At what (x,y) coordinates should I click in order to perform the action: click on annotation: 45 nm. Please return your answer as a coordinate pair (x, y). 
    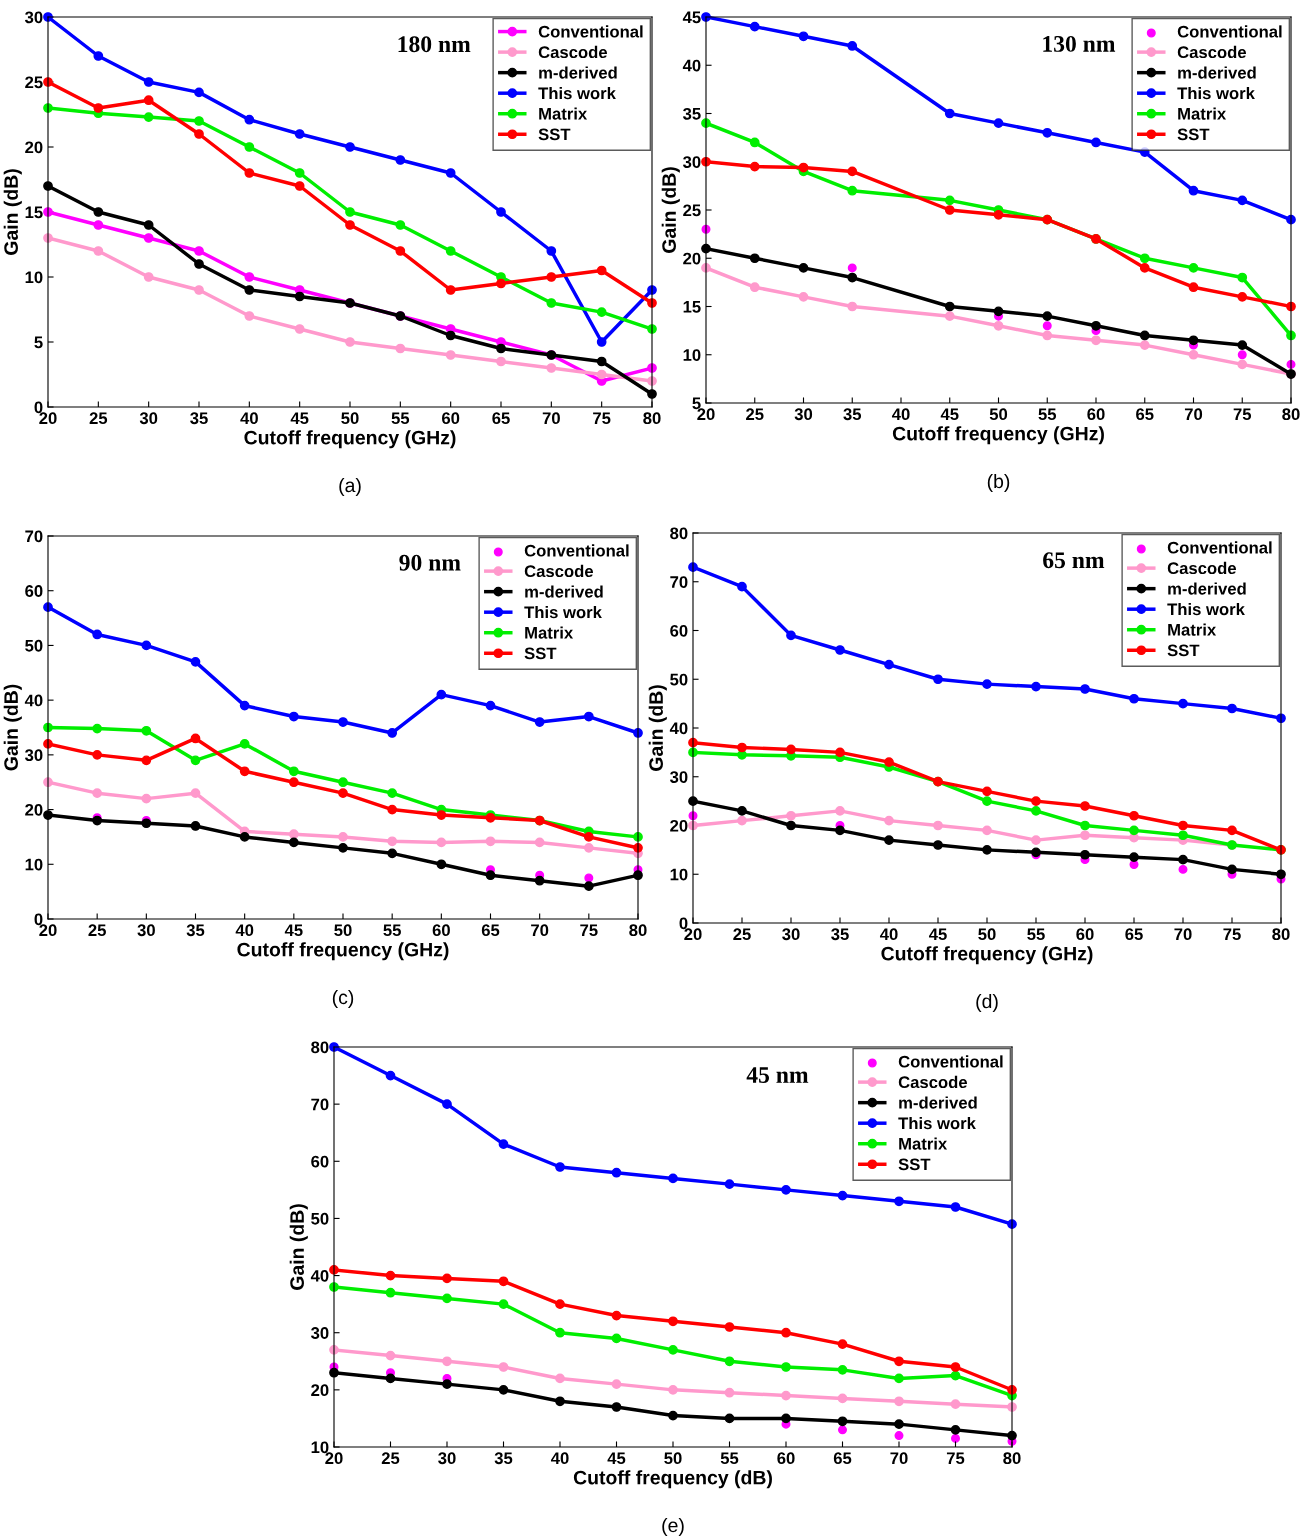
    Looking at the image, I should click on (777, 1075).